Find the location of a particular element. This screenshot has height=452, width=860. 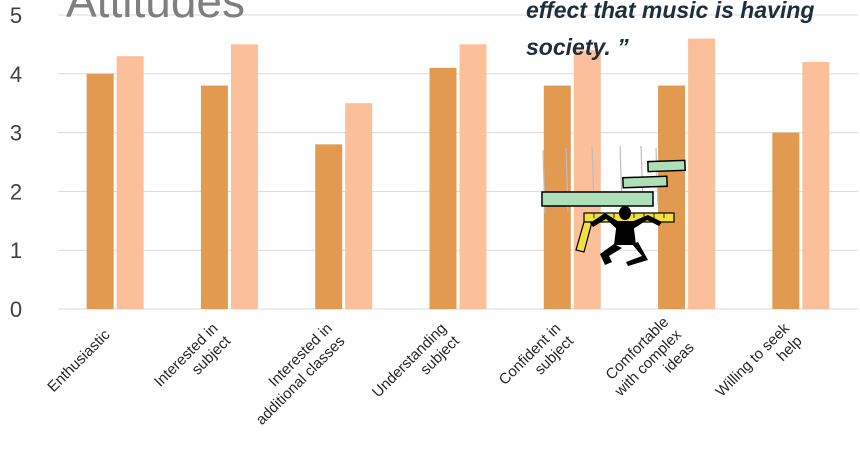

y-tick-label: 3 is located at coordinates (16, 133).